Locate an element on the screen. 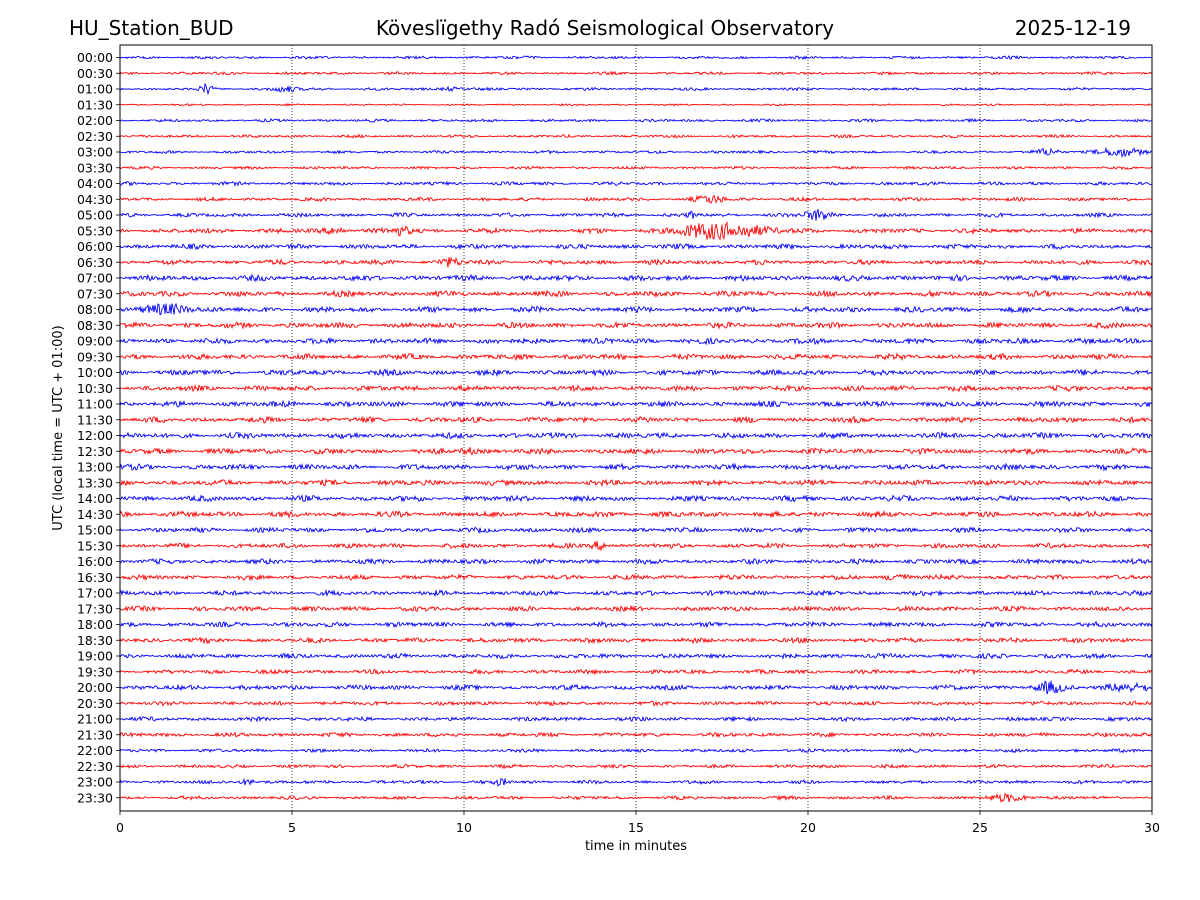 The height and width of the screenshot is (900, 1200). x-tick-label: 30 is located at coordinates (1152, 827).